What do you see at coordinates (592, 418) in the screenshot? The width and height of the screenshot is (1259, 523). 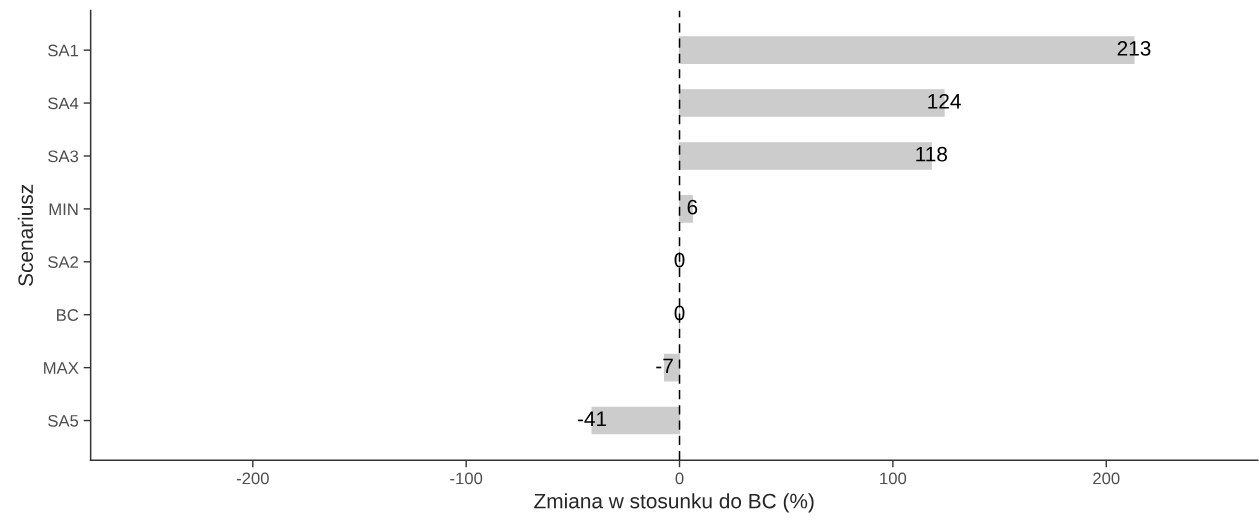 I see `data-label: -41` at bounding box center [592, 418].